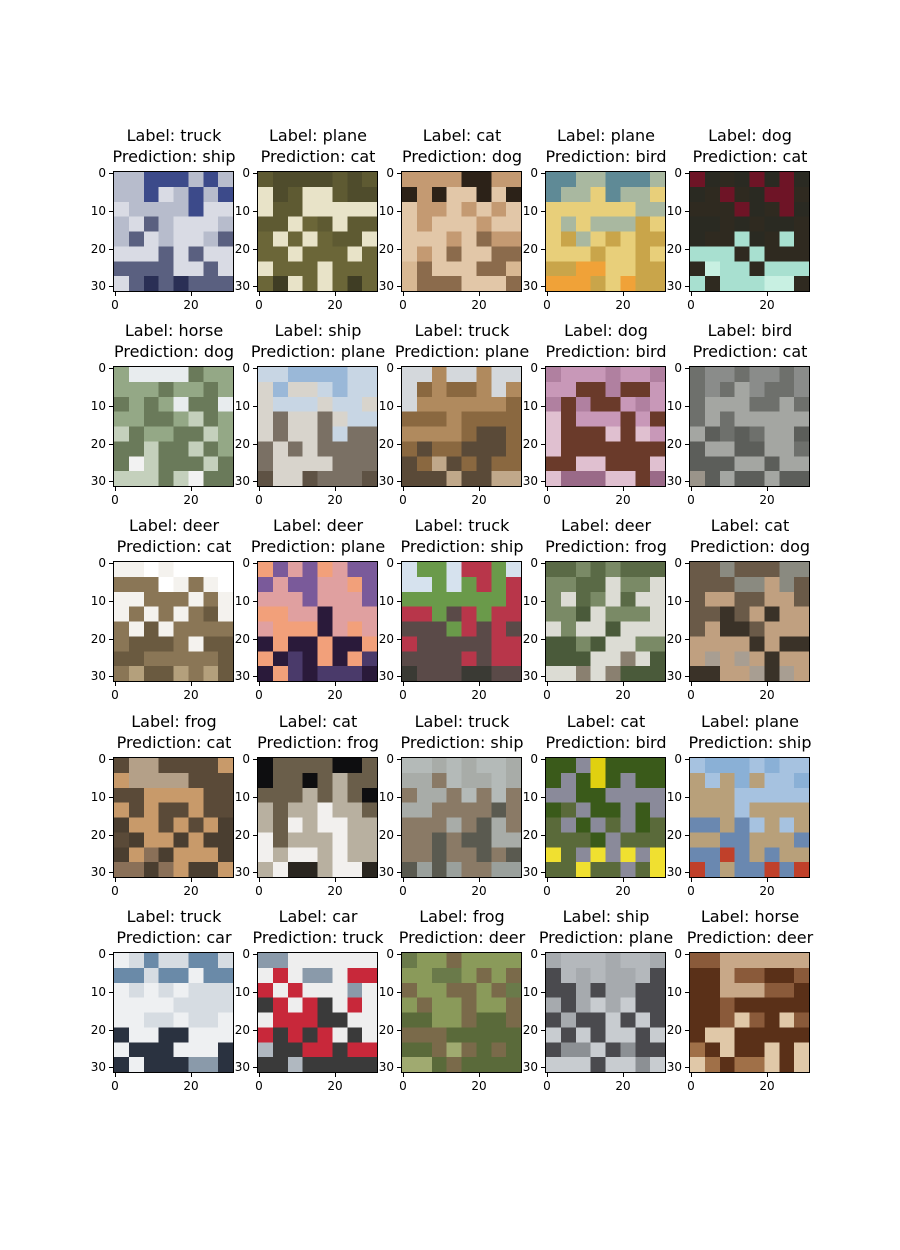 The height and width of the screenshot is (1250, 900). I want to click on image-panel: Label: horse Prediction: dog 0 10 20 30 0 20, so click(162, 413).